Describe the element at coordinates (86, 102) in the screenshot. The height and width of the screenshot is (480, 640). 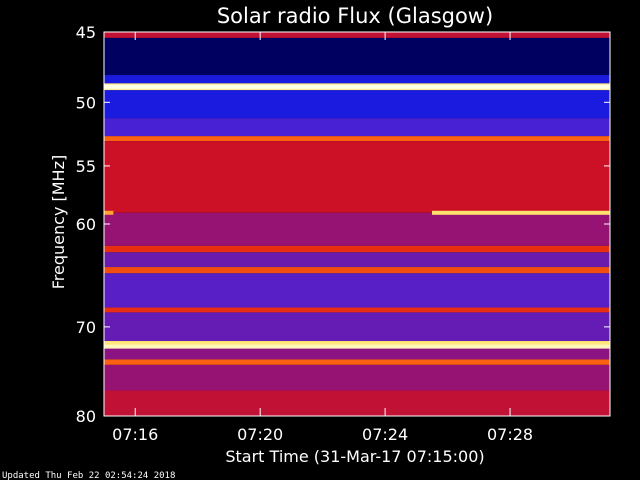
I see `y-tick-label: 50` at that location.